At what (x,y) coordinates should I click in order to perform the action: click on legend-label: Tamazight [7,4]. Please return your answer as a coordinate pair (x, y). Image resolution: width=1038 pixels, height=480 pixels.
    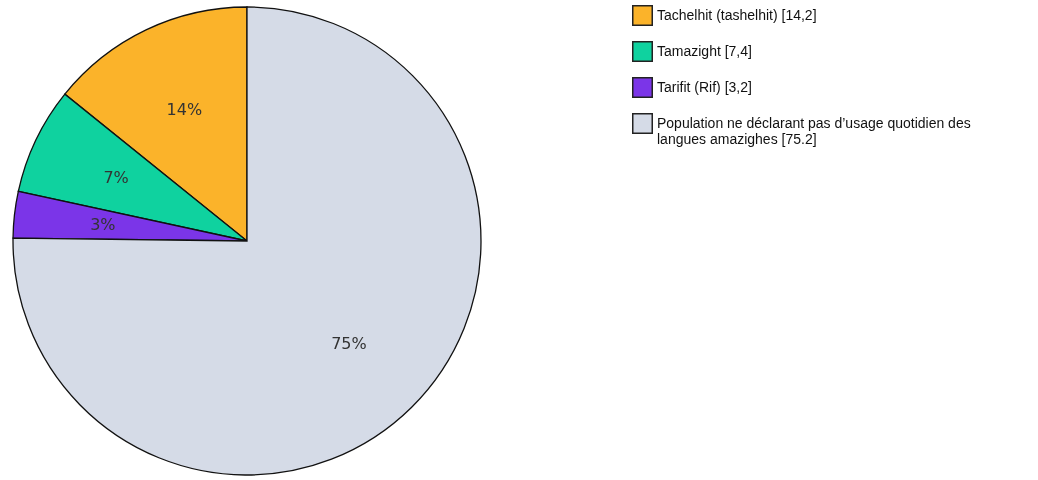
    Looking at the image, I should click on (704, 50).